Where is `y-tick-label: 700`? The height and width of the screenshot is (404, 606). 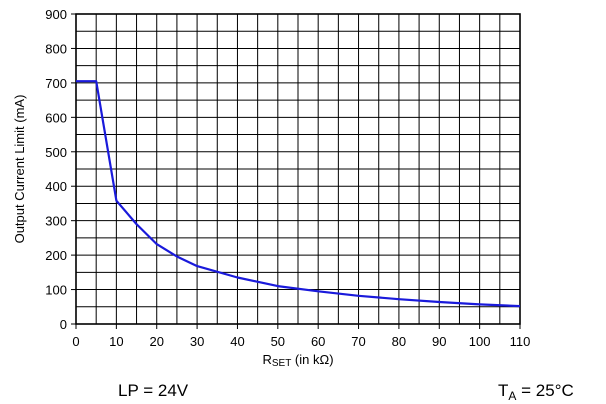
y-tick-label: 700 is located at coordinates (56, 83).